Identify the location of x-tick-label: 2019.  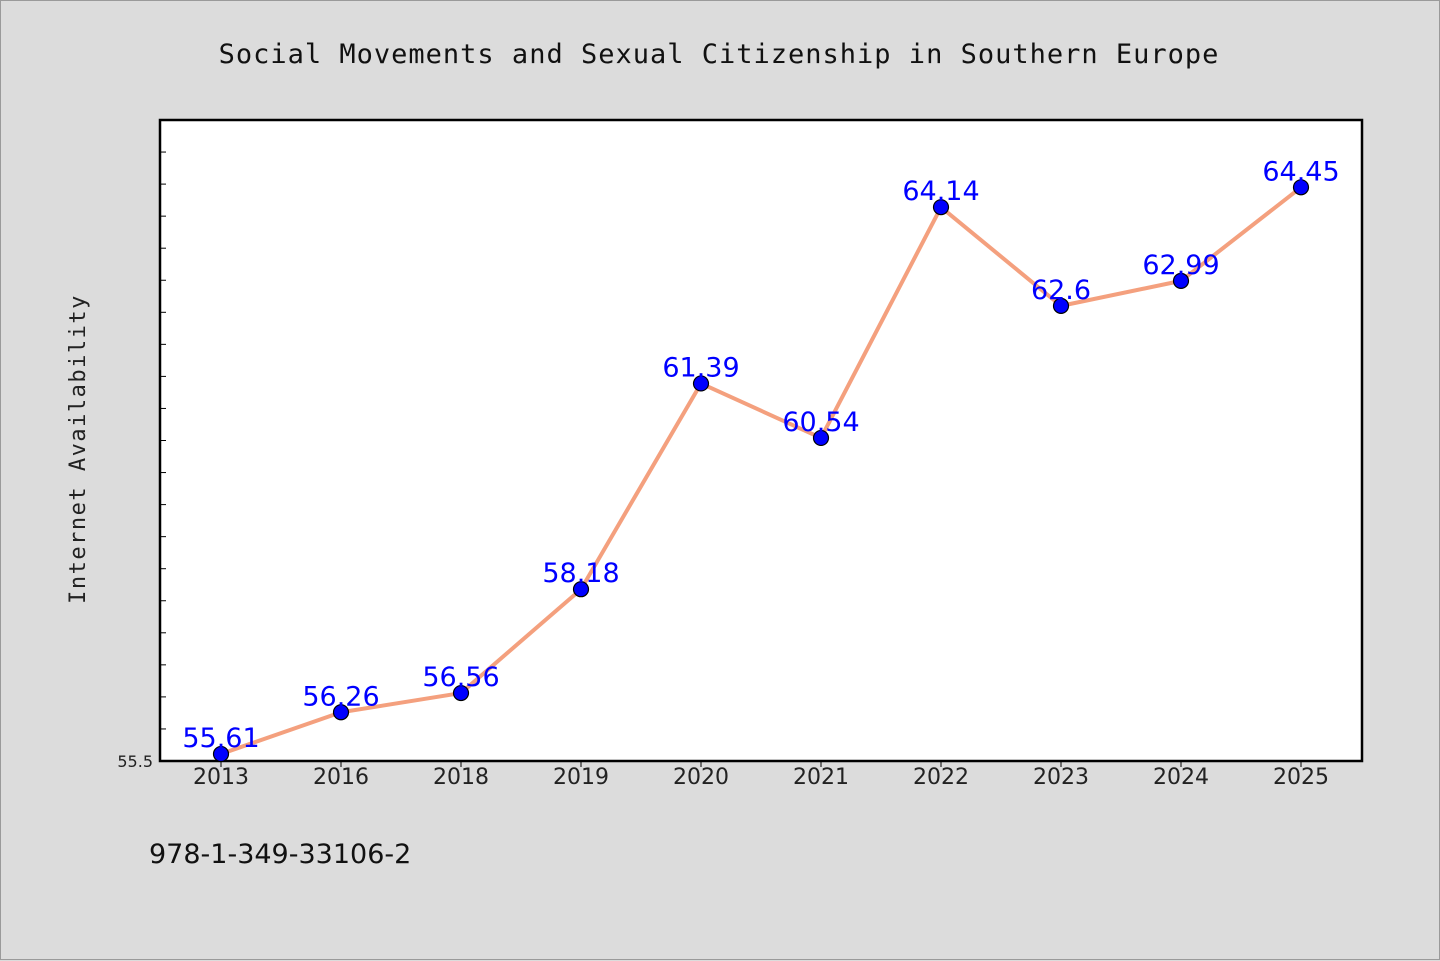
(581, 777).